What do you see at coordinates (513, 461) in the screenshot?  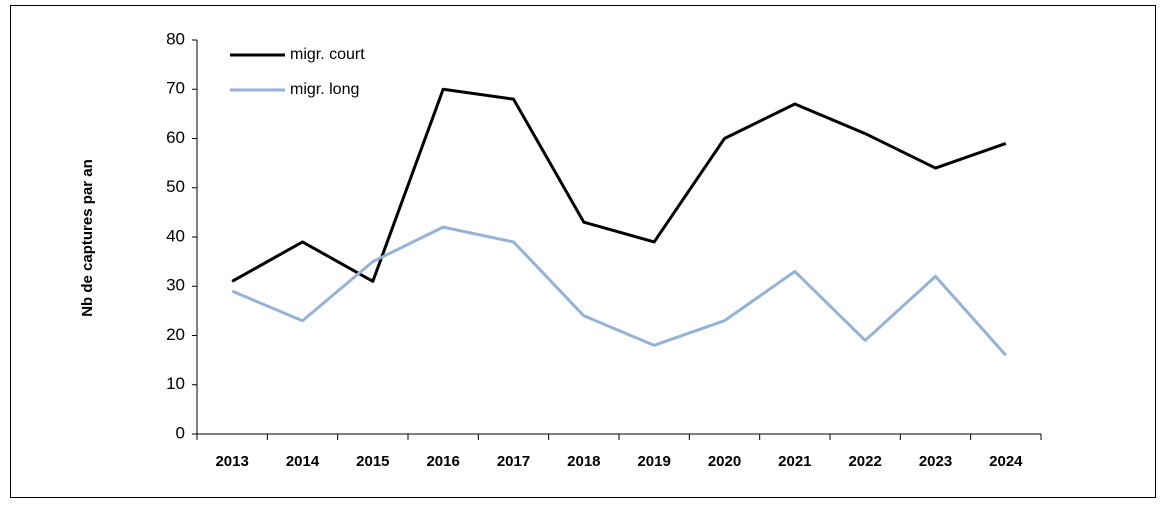 I see `x-tick-label: 2017` at bounding box center [513, 461].